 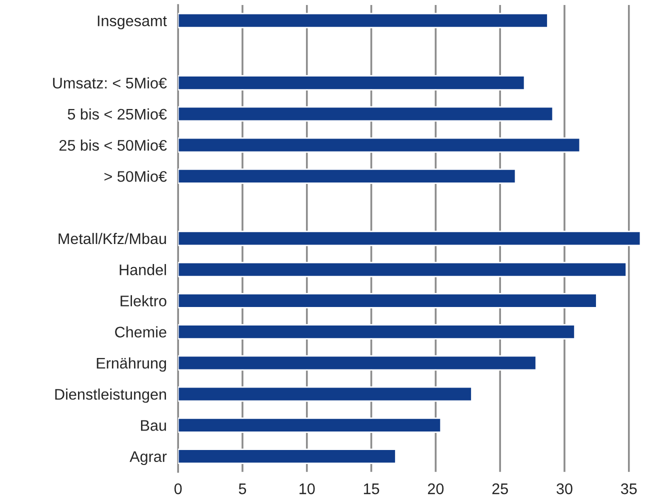 What do you see at coordinates (132, 23) in the screenshot?
I see `y-tick-label: Insgesamt` at bounding box center [132, 23].